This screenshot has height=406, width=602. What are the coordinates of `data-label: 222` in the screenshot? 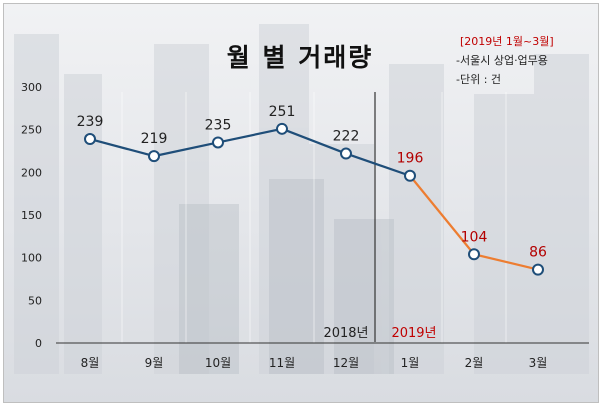 It's located at (346, 137).